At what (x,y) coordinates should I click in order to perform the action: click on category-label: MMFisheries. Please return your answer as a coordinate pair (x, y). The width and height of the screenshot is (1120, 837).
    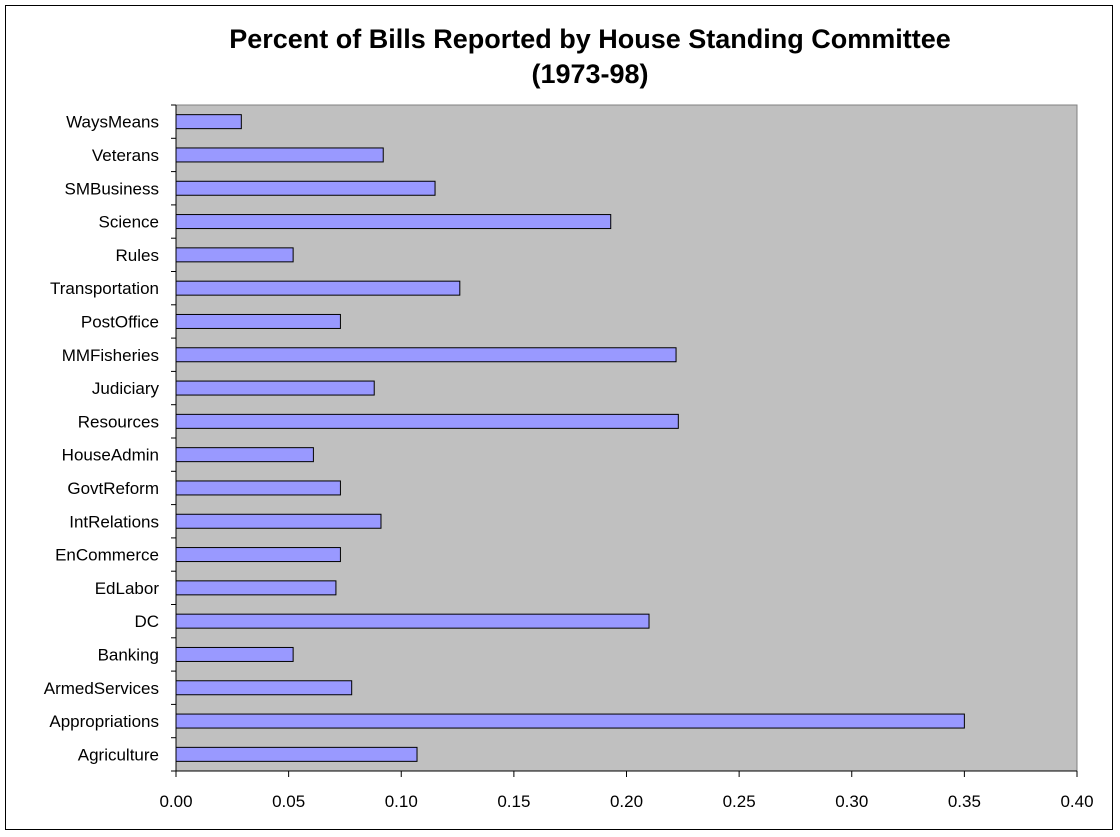
    Looking at the image, I should click on (110, 355).